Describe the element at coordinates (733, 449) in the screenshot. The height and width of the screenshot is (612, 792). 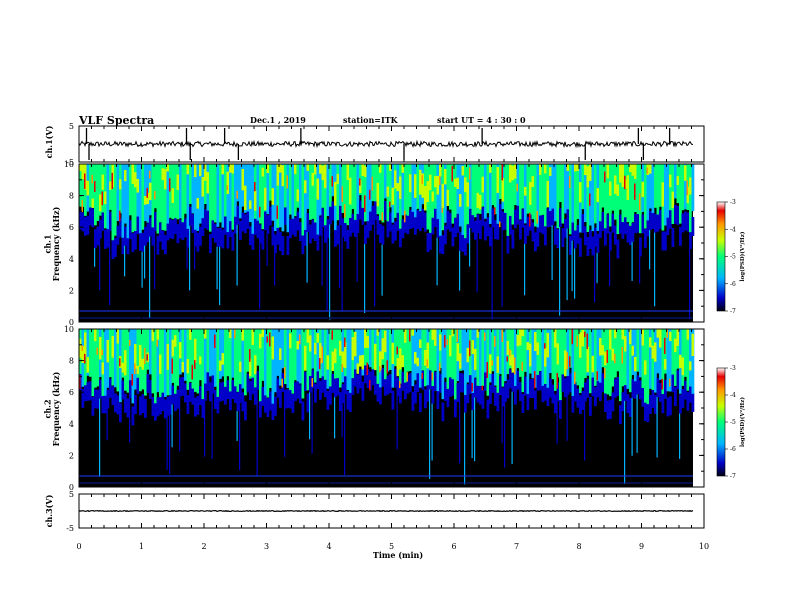
I see `colorbar-tick-label: -6` at that location.